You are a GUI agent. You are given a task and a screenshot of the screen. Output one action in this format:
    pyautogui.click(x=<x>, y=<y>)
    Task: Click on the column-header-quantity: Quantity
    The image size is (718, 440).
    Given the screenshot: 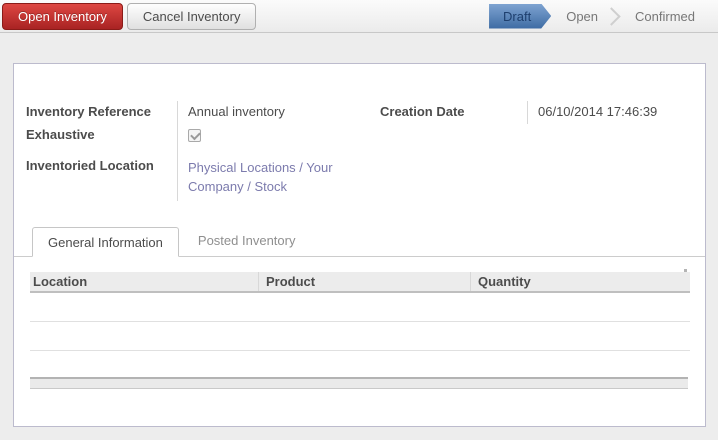 What is the action you would take?
    pyautogui.click(x=580, y=281)
    